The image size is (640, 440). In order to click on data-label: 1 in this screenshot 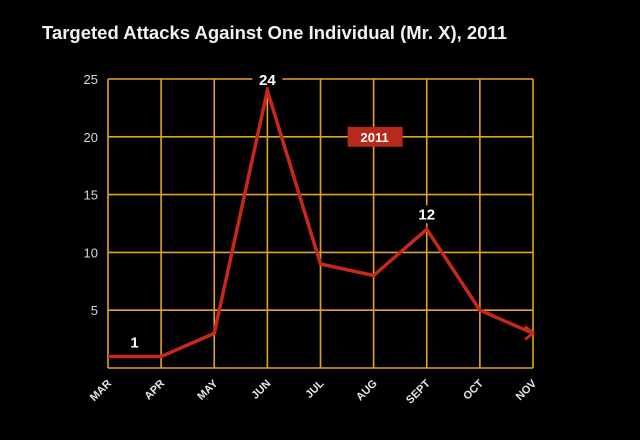, I will do `click(134, 342)`.